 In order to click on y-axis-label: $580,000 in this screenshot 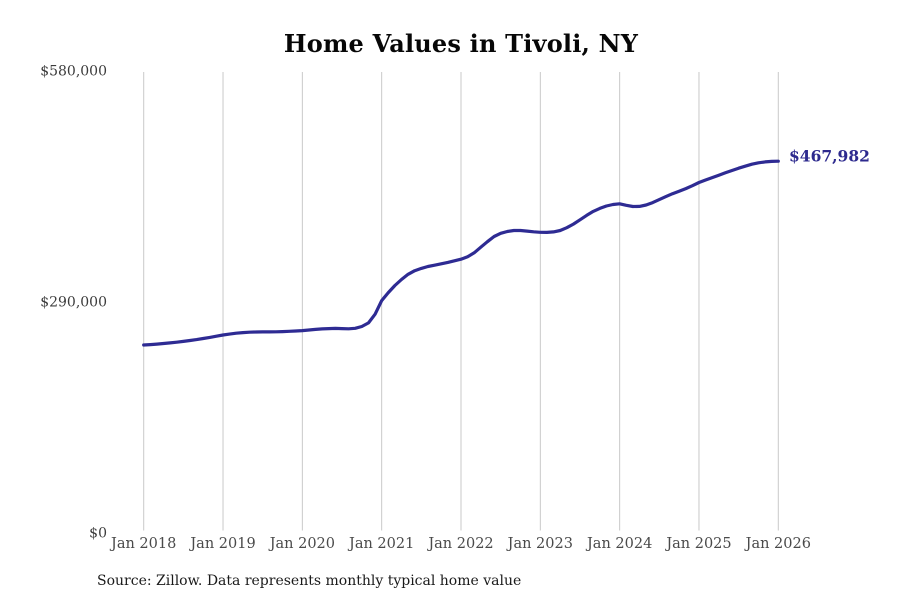, I will do `click(73, 71)`.